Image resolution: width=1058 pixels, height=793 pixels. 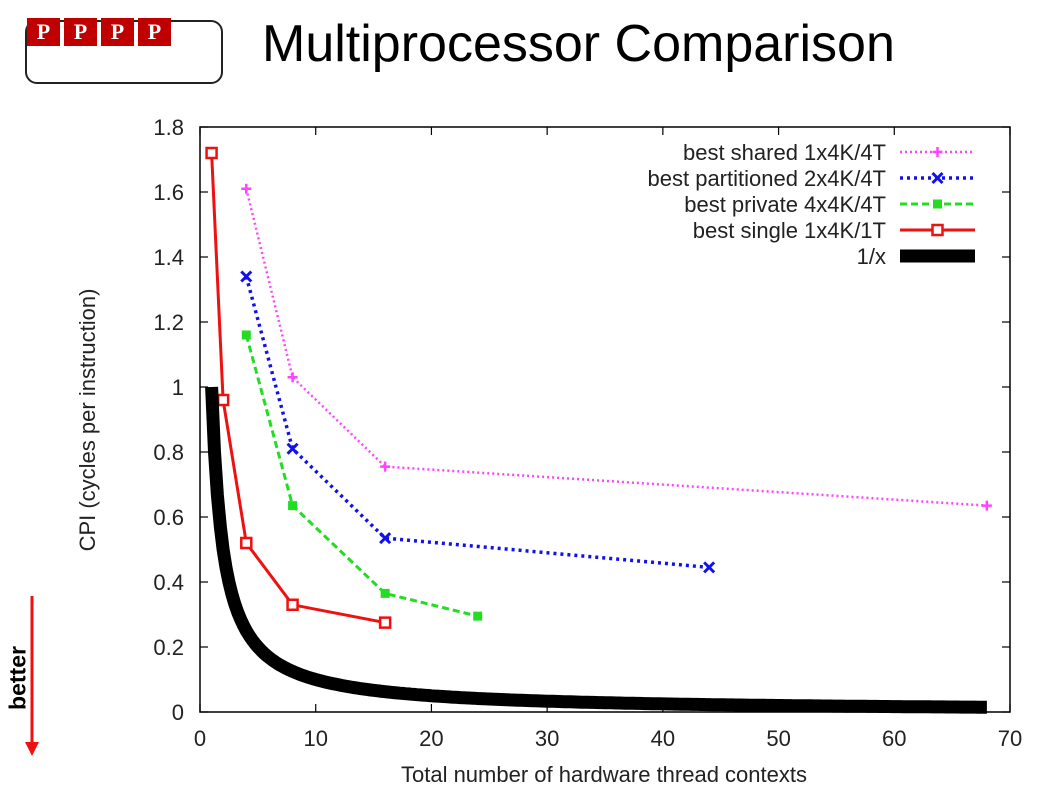 What do you see at coordinates (168, 582) in the screenshot?
I see `y-tick-label: 0.4` at bounding box center [168, 582].